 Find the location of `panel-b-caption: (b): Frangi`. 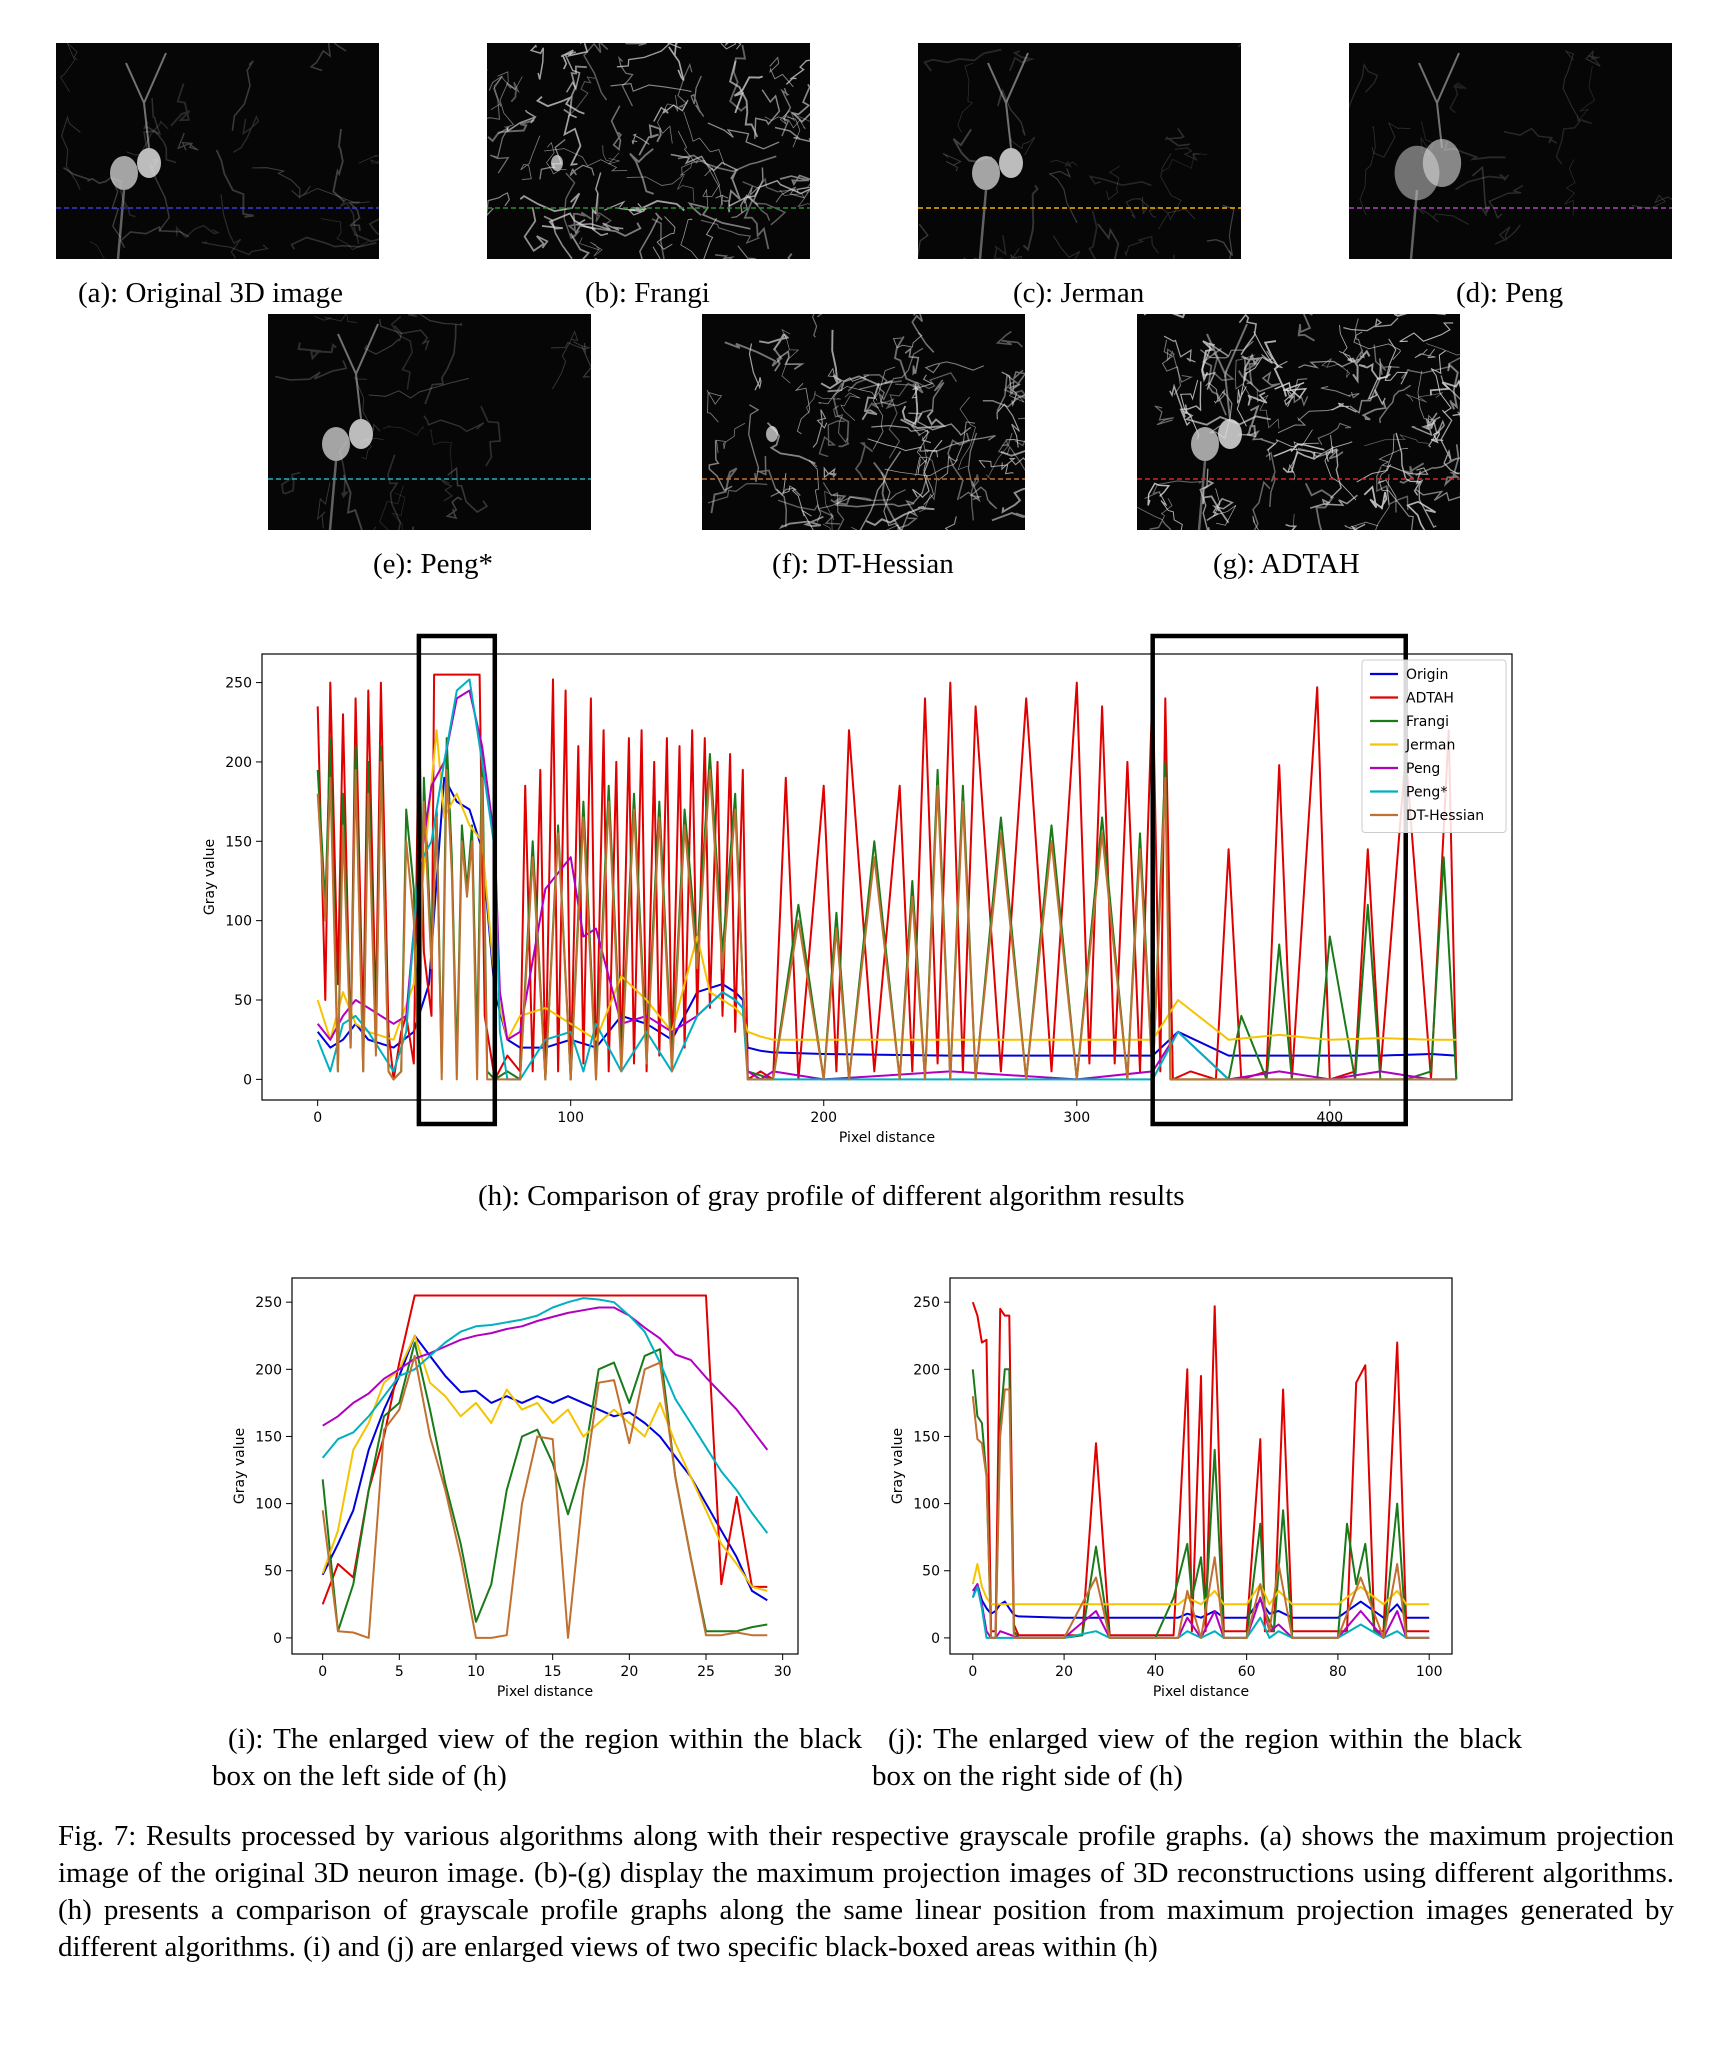

panel-b-caption: (b): Frangi is located at coordinates (647, 293).